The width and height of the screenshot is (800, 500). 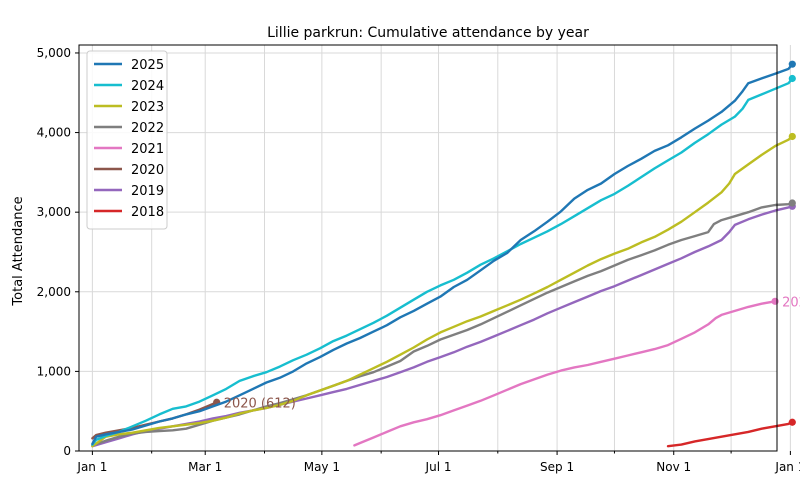 I want to click on legend-label-2020: 2020, so click(x=147, y=170).